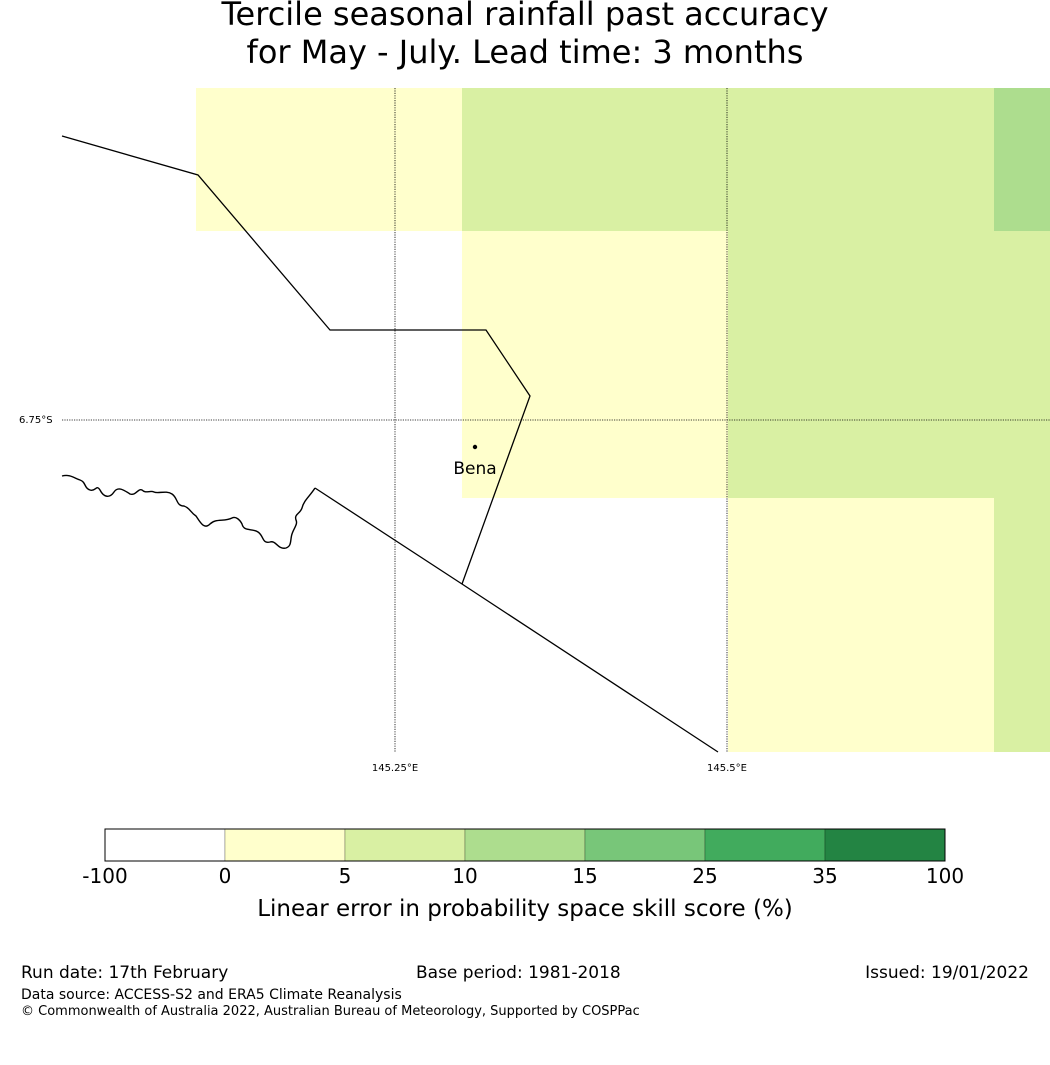 The image size is (1050, 1065). Describe the element at coordinates (188, 511) in the screenshot. I see `river-boundary` at that location.